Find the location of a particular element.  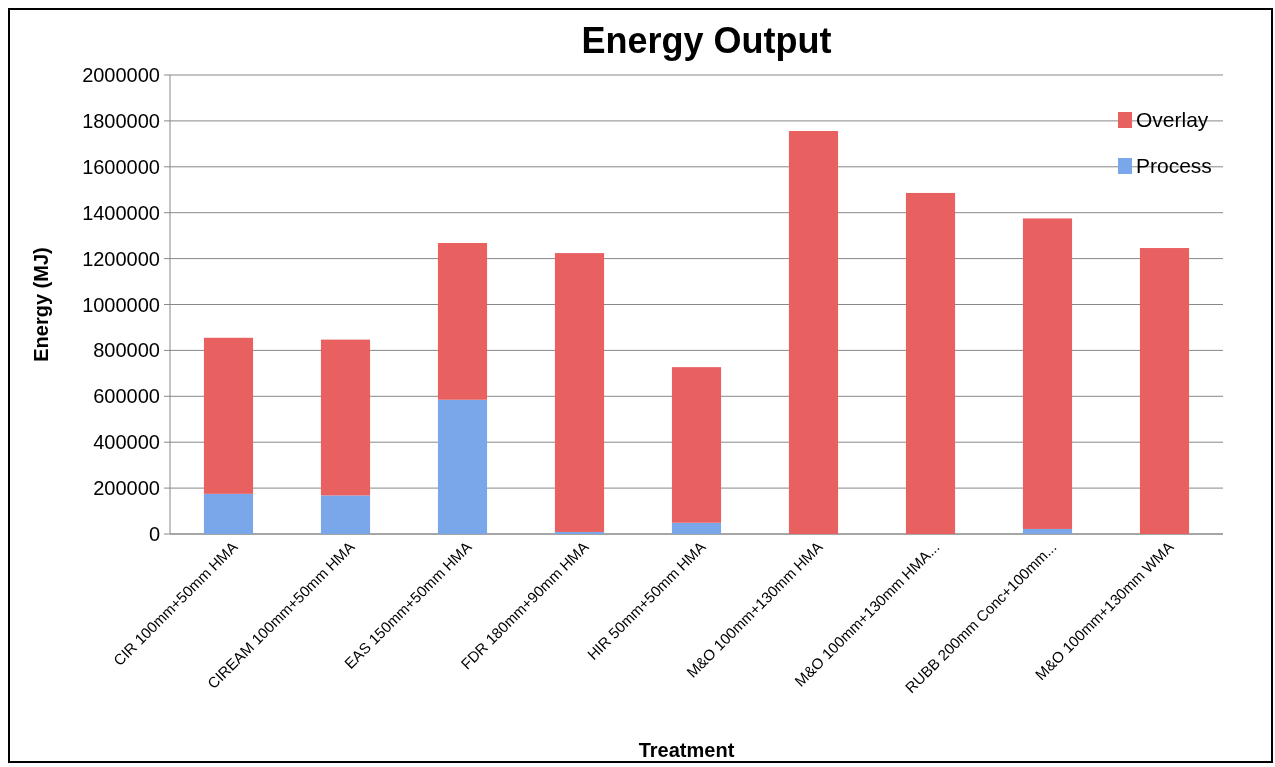

y-tick-label: 600000 is located at coordinates (126, 396).